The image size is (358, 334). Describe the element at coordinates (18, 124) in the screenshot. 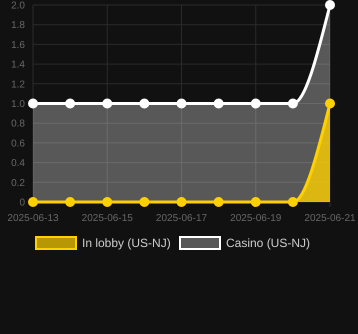

I see `y-tick-label: 0.8` at that location.